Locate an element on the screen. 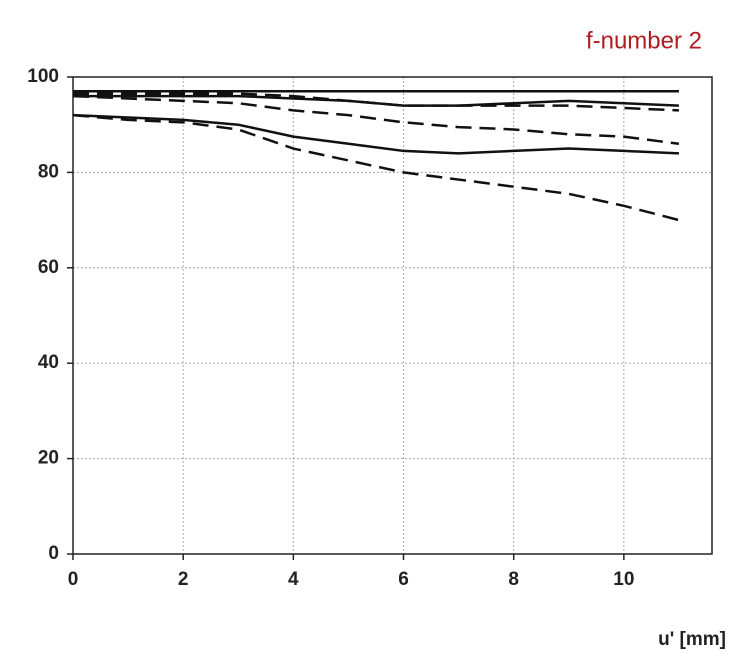 This screenshot has height=658, width=738. x-tick-label: 10 is located at coordinates (623, 579).